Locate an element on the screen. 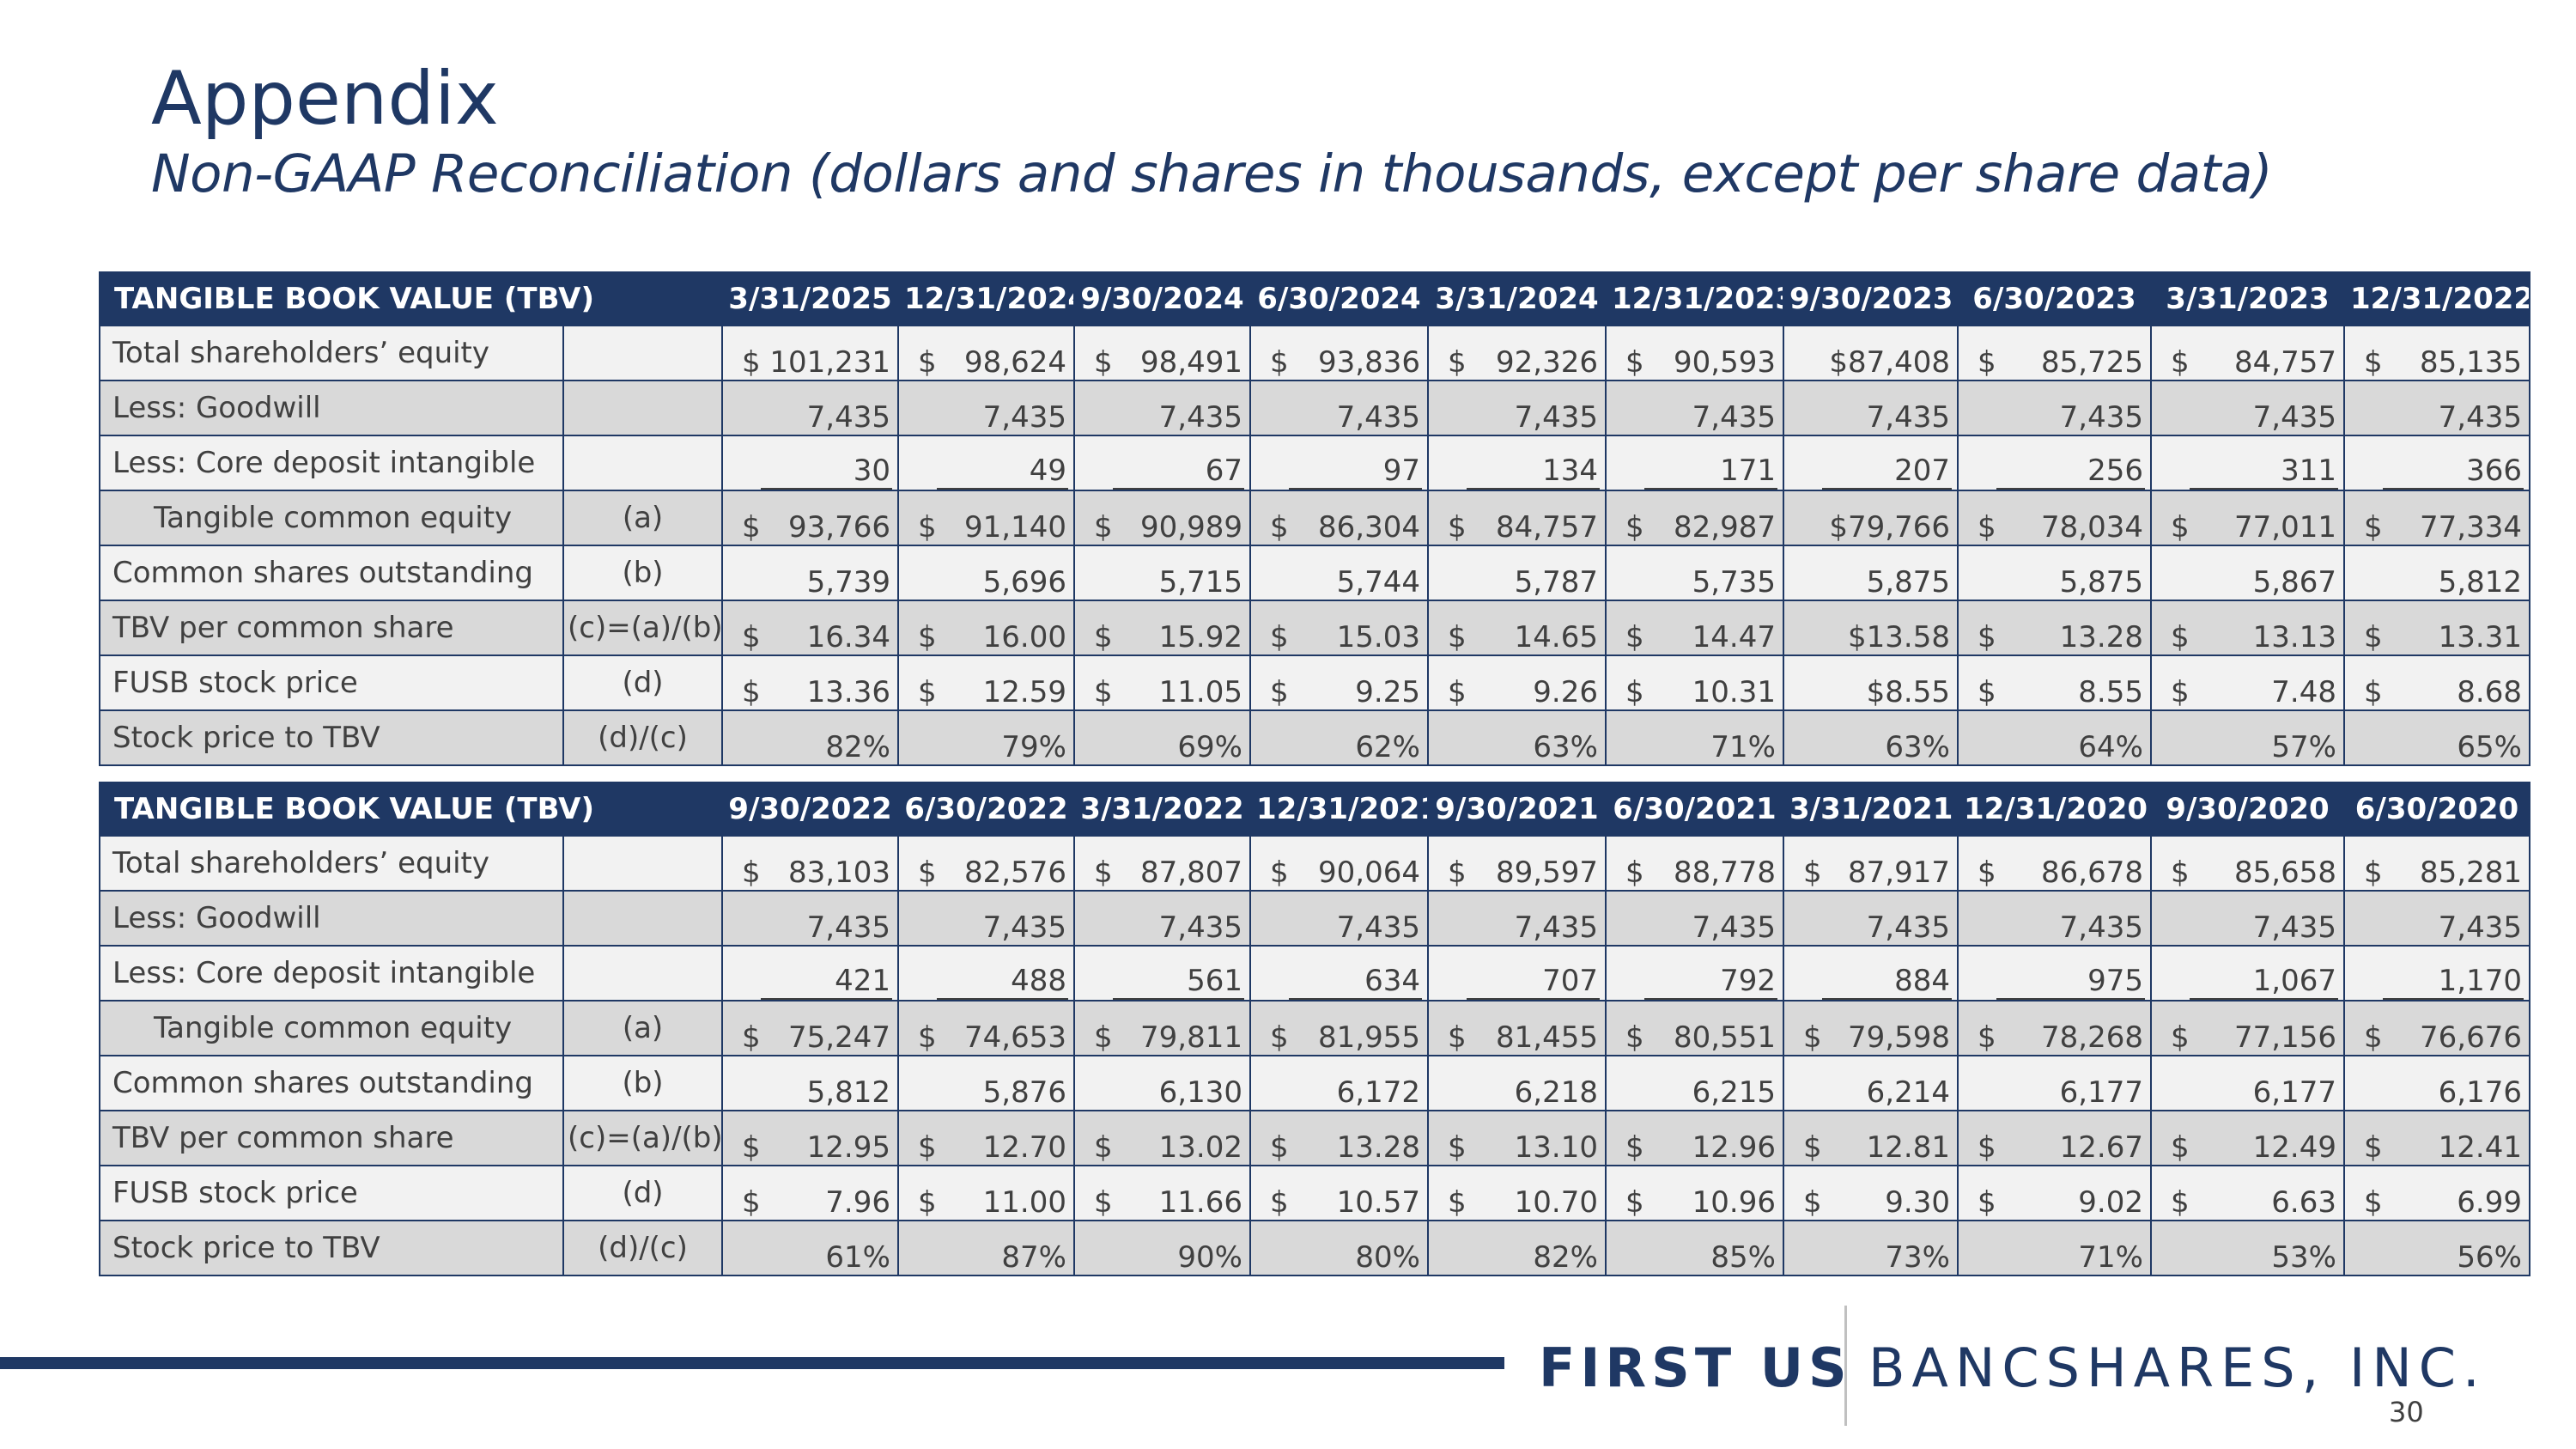 Image resolution: width=2576 pixels, height=1449 pixels. cell-value: 12.81 is located at coordinates (1908, 1147).